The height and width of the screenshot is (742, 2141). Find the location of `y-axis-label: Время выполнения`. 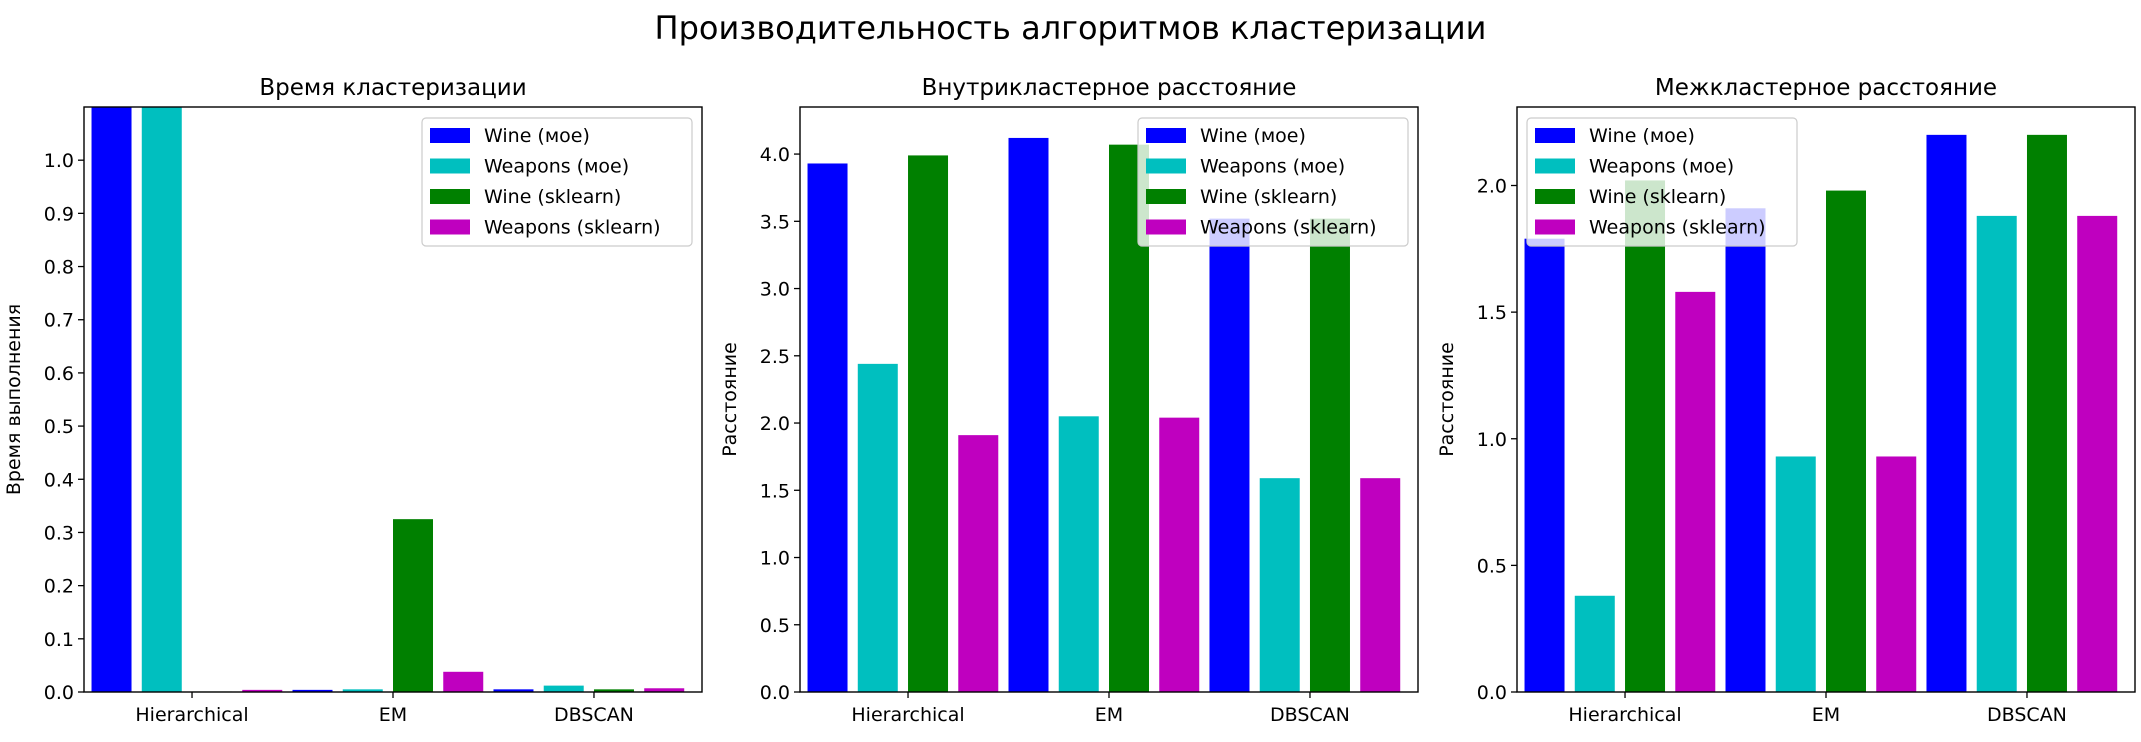

y-axis-label: Время выполнения is located at coordinates (14, 399).